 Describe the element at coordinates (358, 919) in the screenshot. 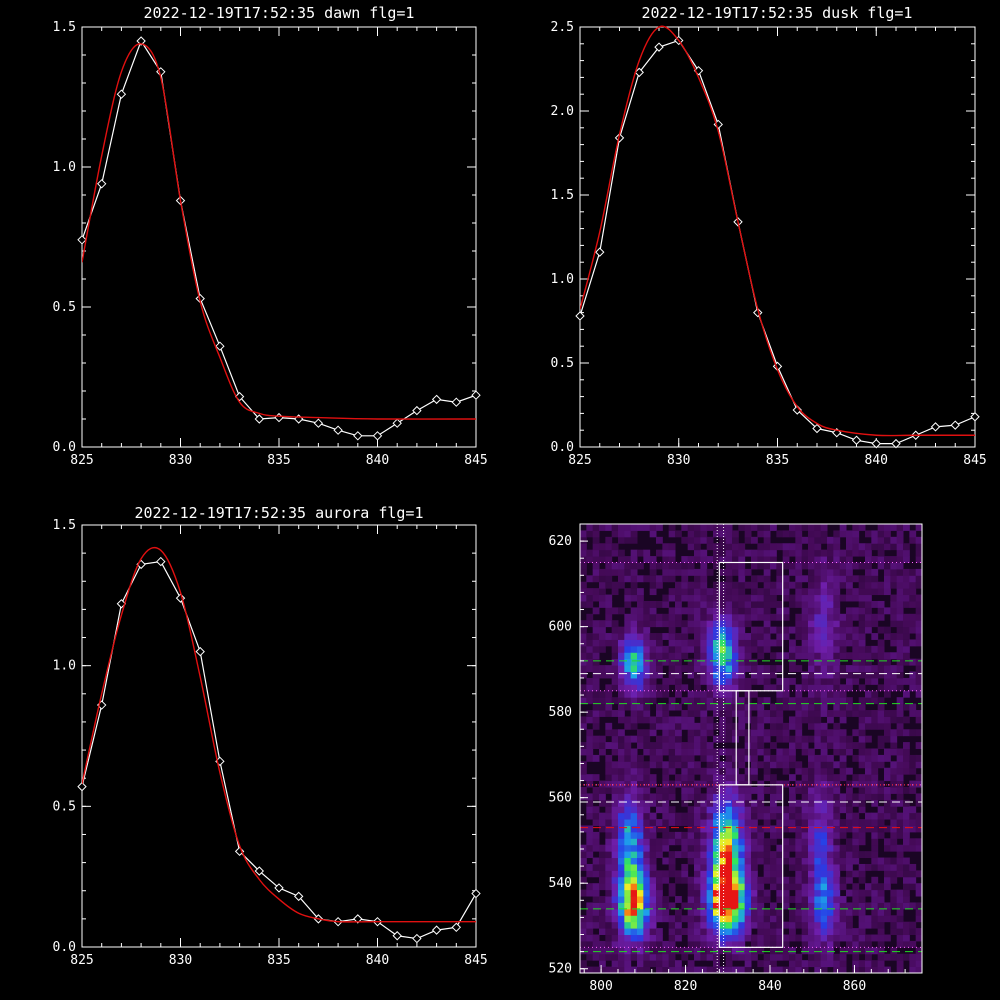

I see `aurora-data-point` at that location.